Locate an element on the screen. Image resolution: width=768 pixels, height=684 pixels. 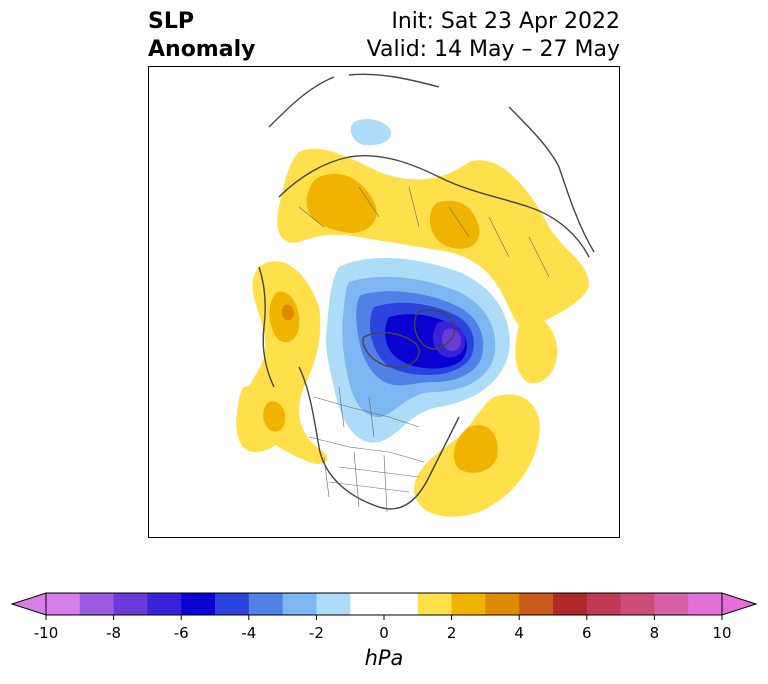
plot-title: SLP Anomaly is located at coordinates (201, 36).